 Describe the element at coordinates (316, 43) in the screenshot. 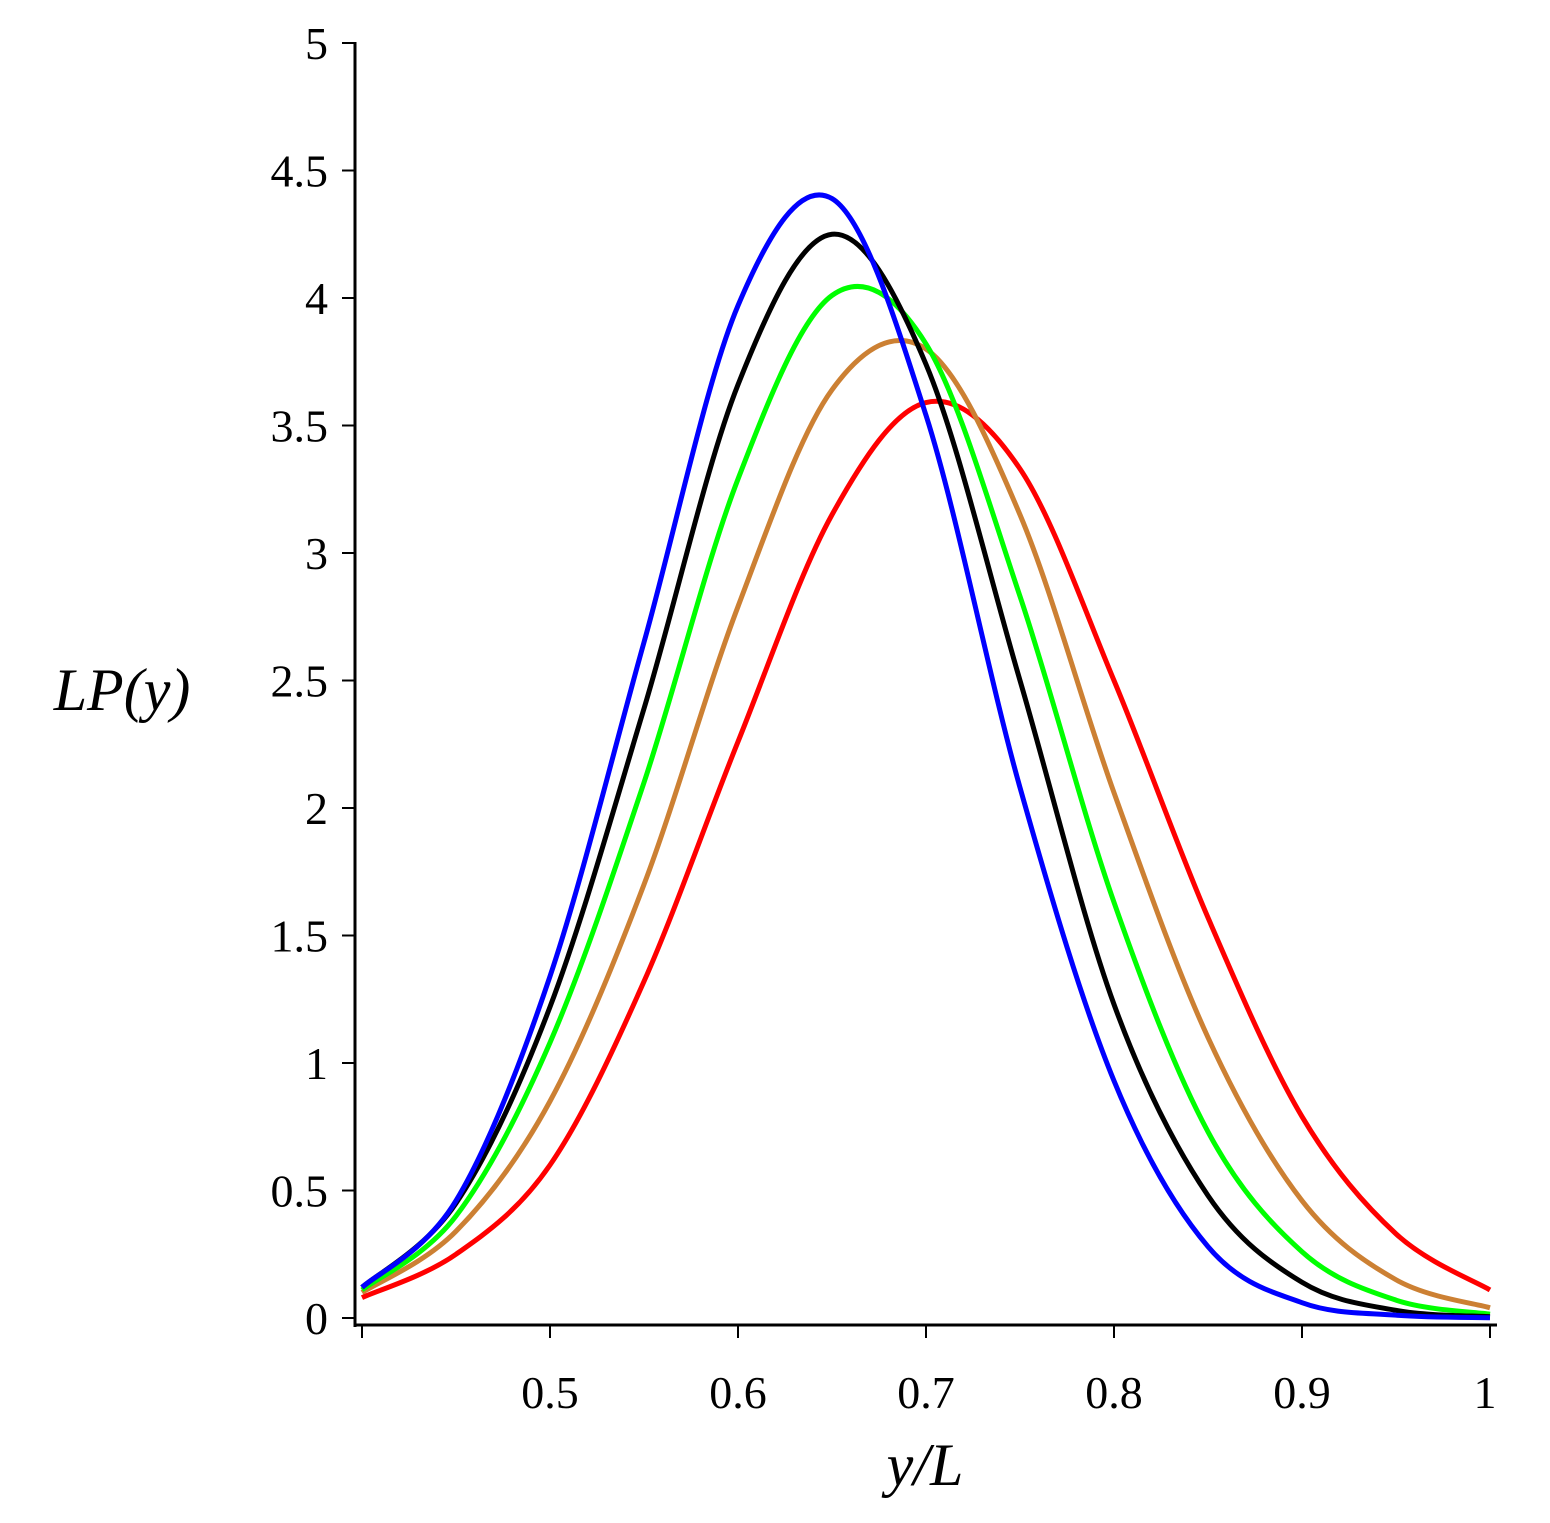

I see `y-tick-label: 5` at that location.